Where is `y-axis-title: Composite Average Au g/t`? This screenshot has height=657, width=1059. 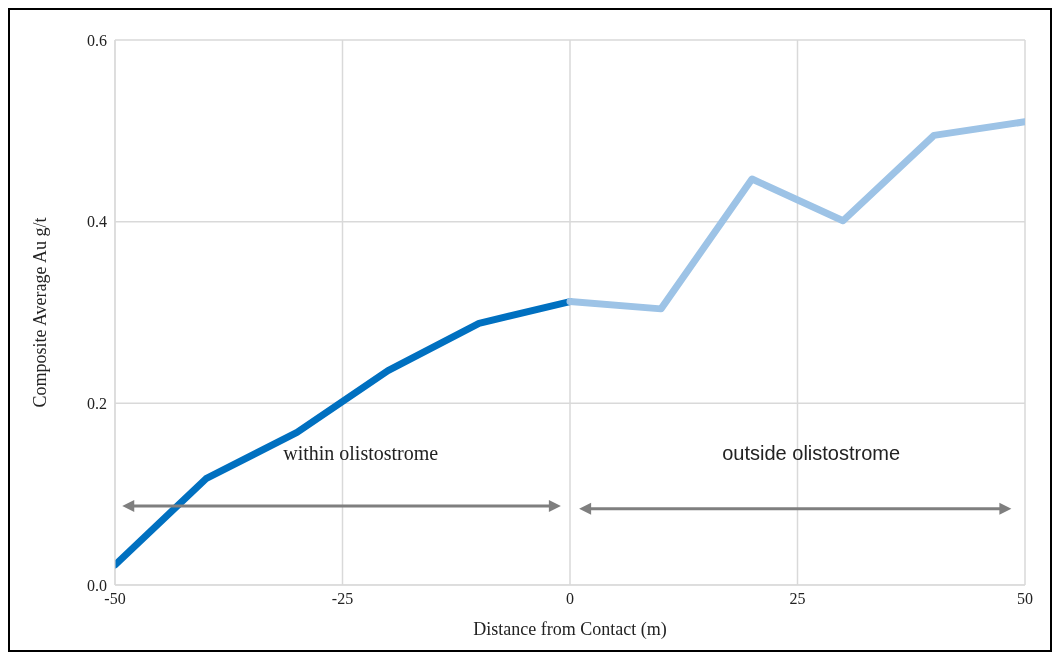 y-axis-title: Composite Average Au g/t is located at coordinates (40, 312).